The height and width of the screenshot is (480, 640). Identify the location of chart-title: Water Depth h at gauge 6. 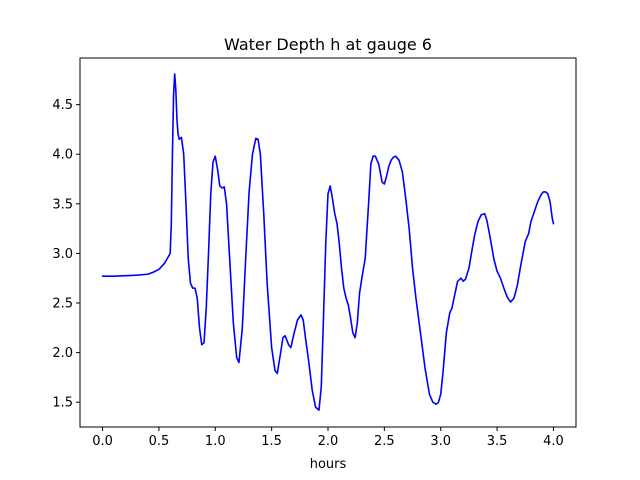
(328, 44).